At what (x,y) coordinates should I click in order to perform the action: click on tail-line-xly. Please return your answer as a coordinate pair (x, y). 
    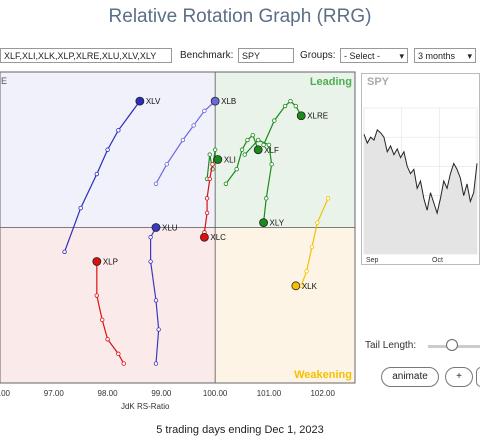
    Looking at the image, I should click on (258, 181).